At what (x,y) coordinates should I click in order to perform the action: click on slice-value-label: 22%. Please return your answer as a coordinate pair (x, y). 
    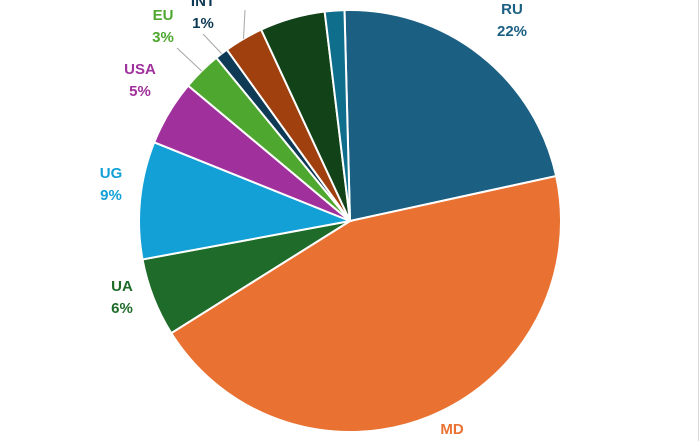
    Looking at the image, I should click on (512, 31).